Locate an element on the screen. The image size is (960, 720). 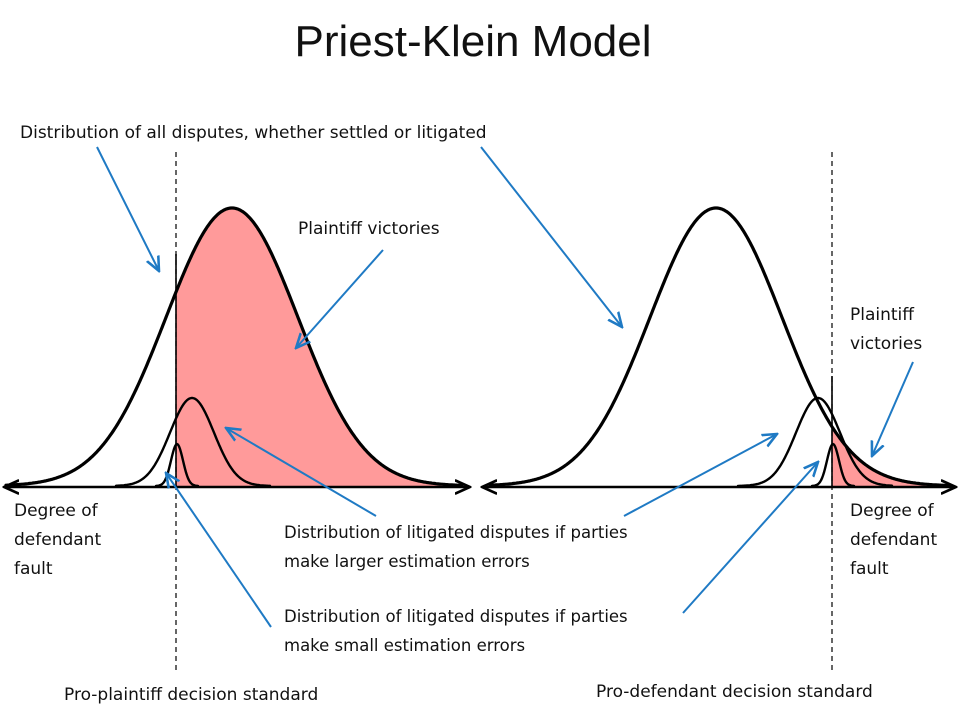
plaintiff-victories-label-right-1: Plaintiff is located at coordinates (882, 315).